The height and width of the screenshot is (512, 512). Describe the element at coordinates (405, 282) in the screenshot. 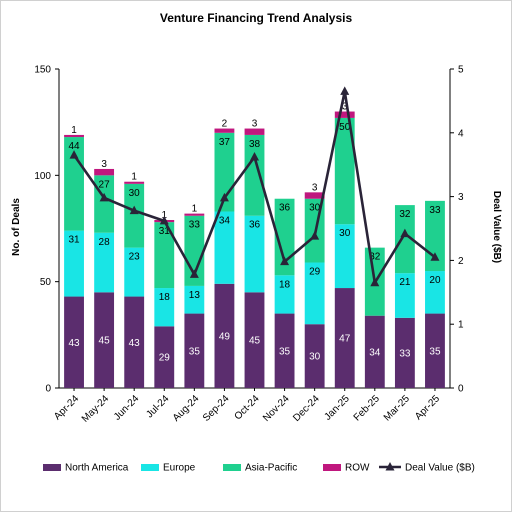

I see `data-label: 21` at that location.